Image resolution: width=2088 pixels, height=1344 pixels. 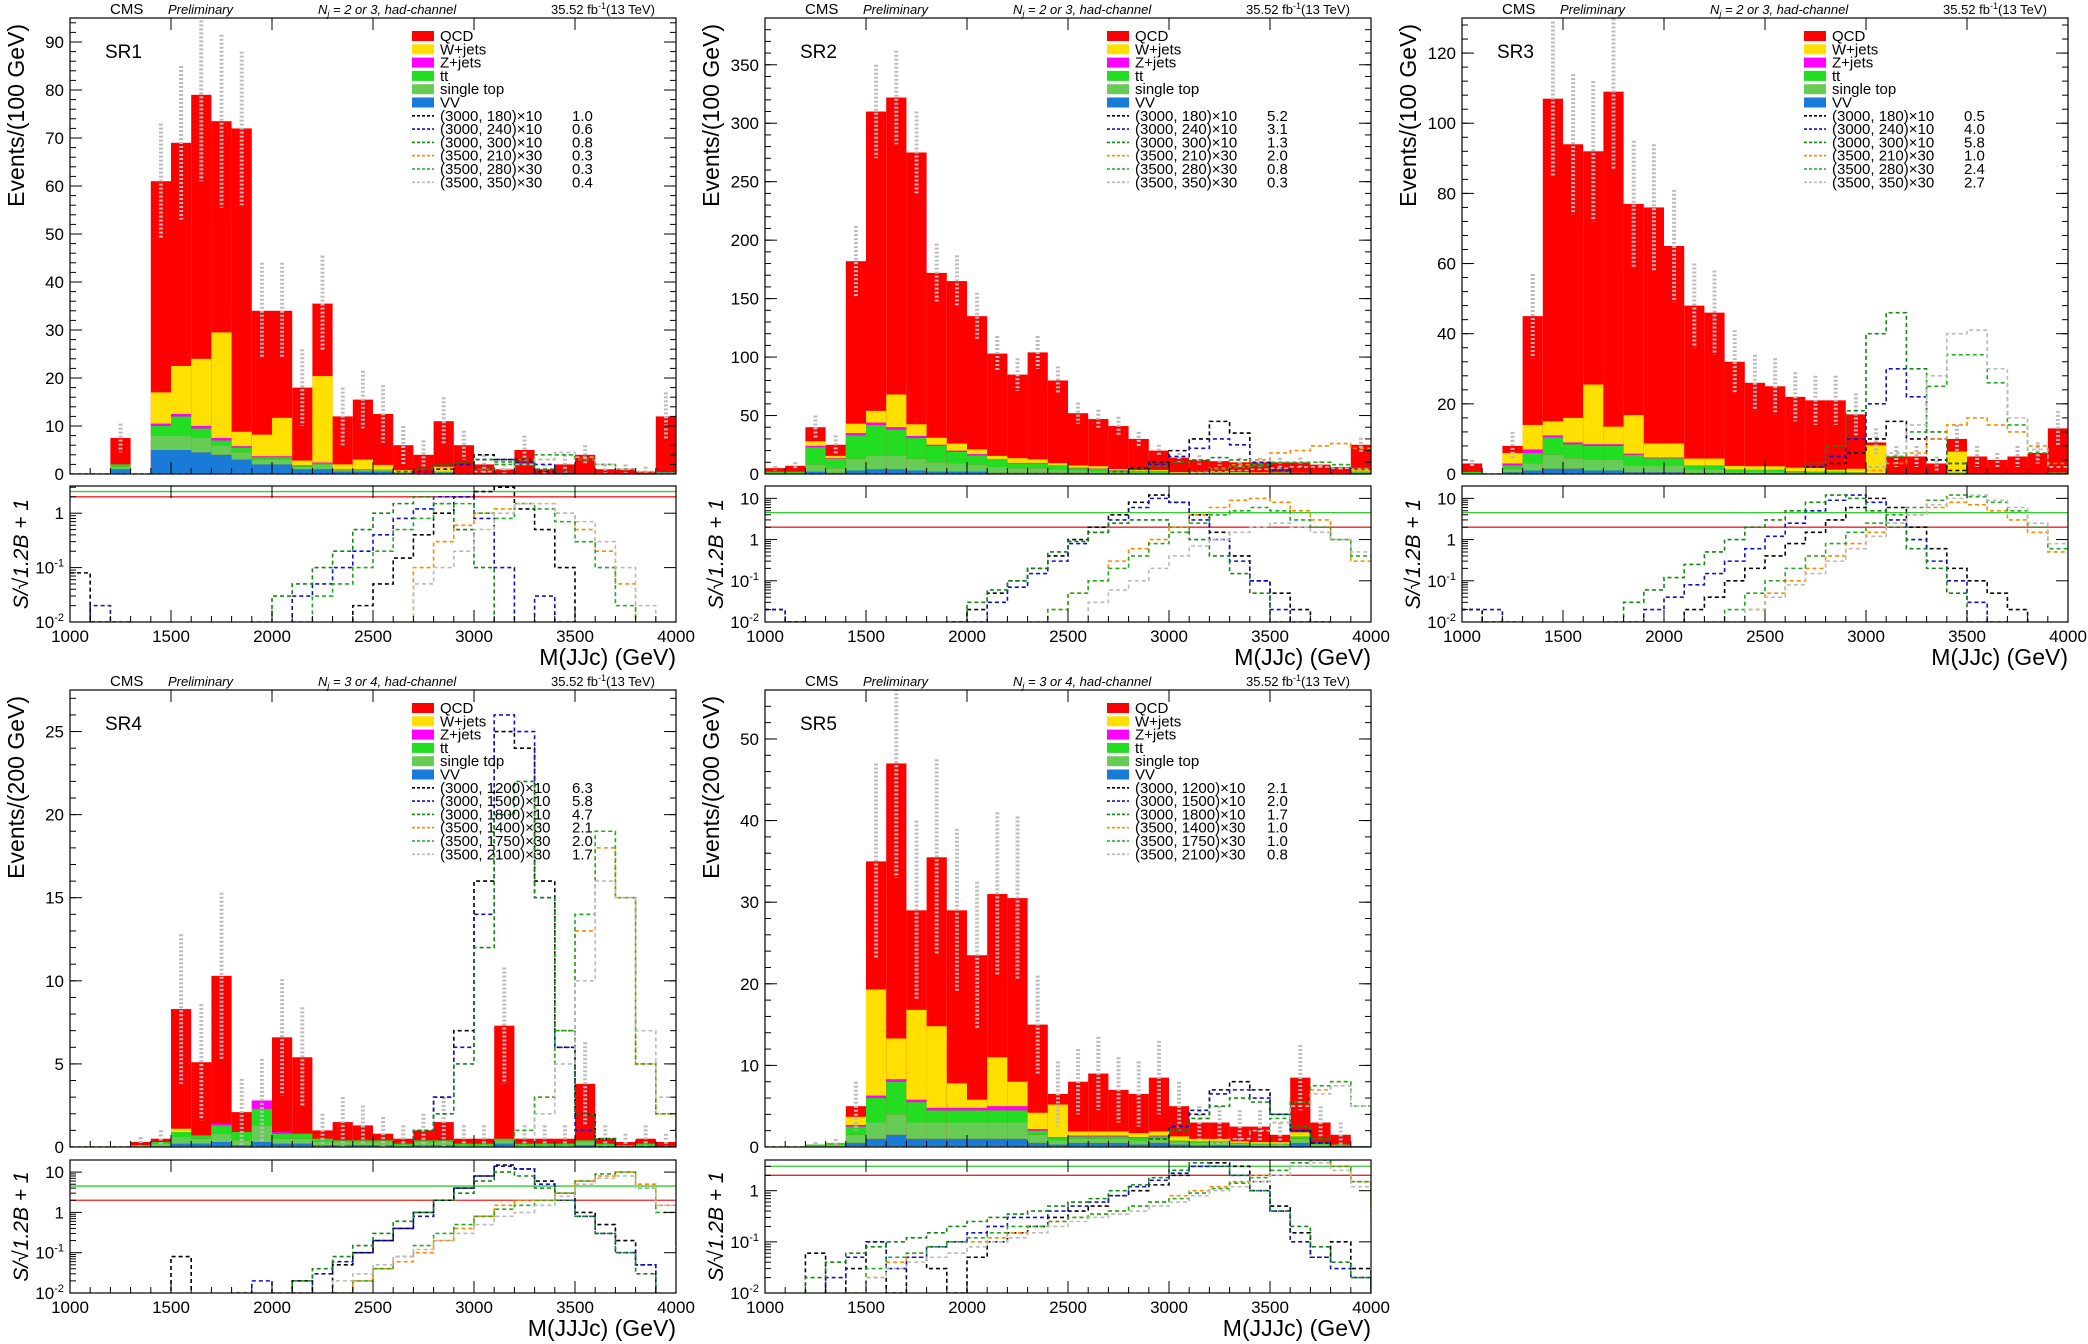 What do you see at coordinates (1441, 622) in the screenshot?
I see `ratio-y-tick-label: 10⁻²` at bounding box center [1441, 622].